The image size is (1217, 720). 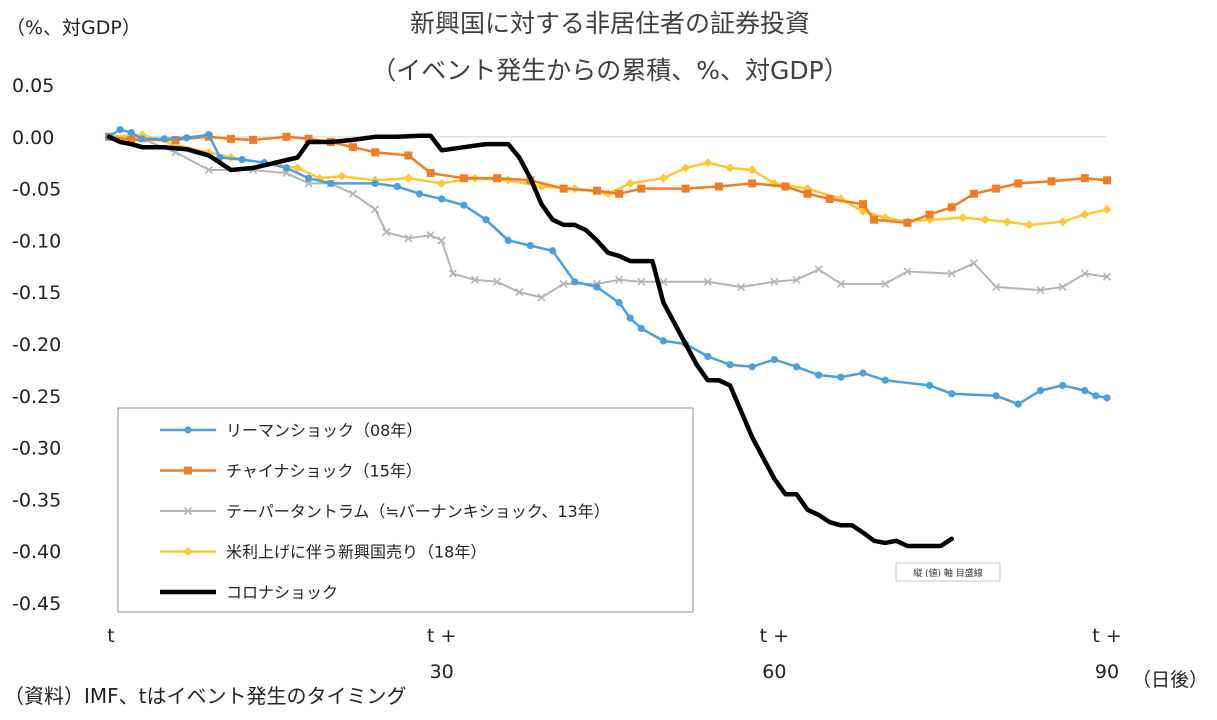 I want to click on x-axis-unit-label: （日後）, so click(x=1170, y=680).